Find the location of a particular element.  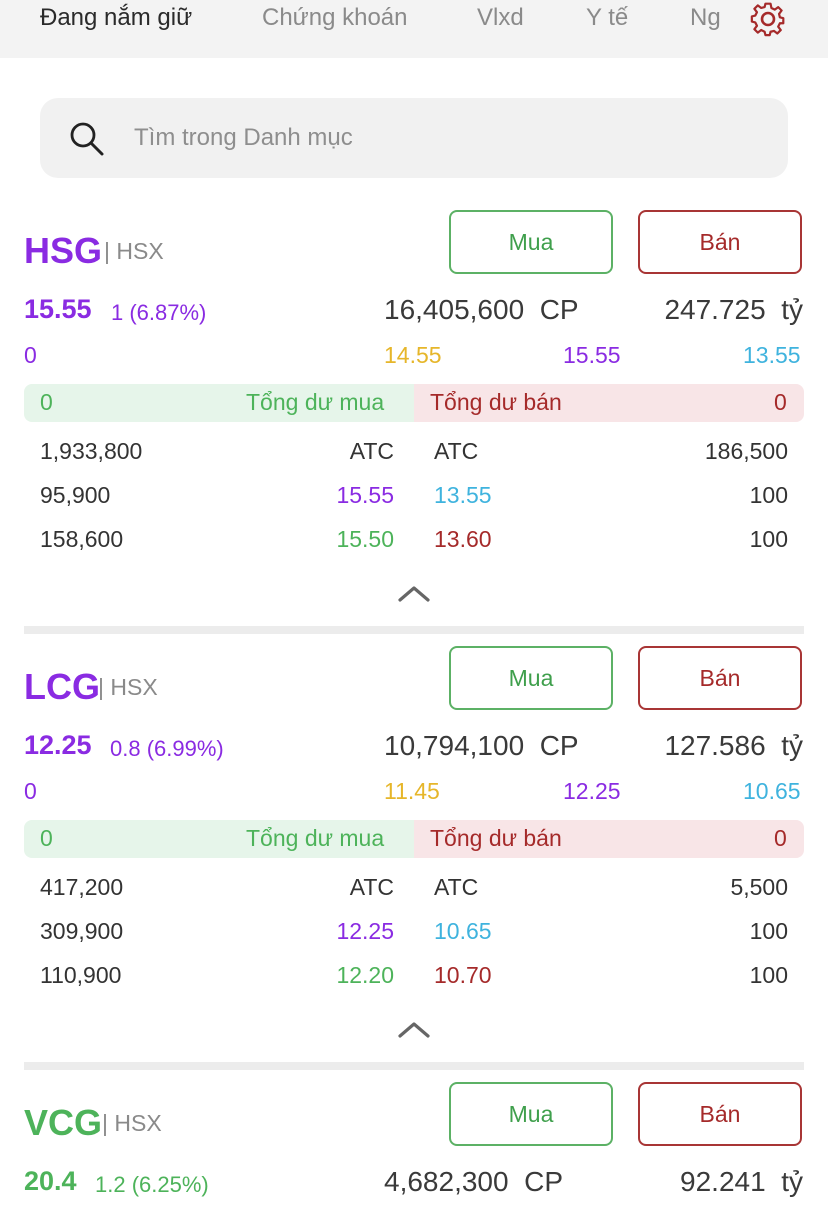

price-change: 0.8 (6.99%) is located at coordinates (167, 748).